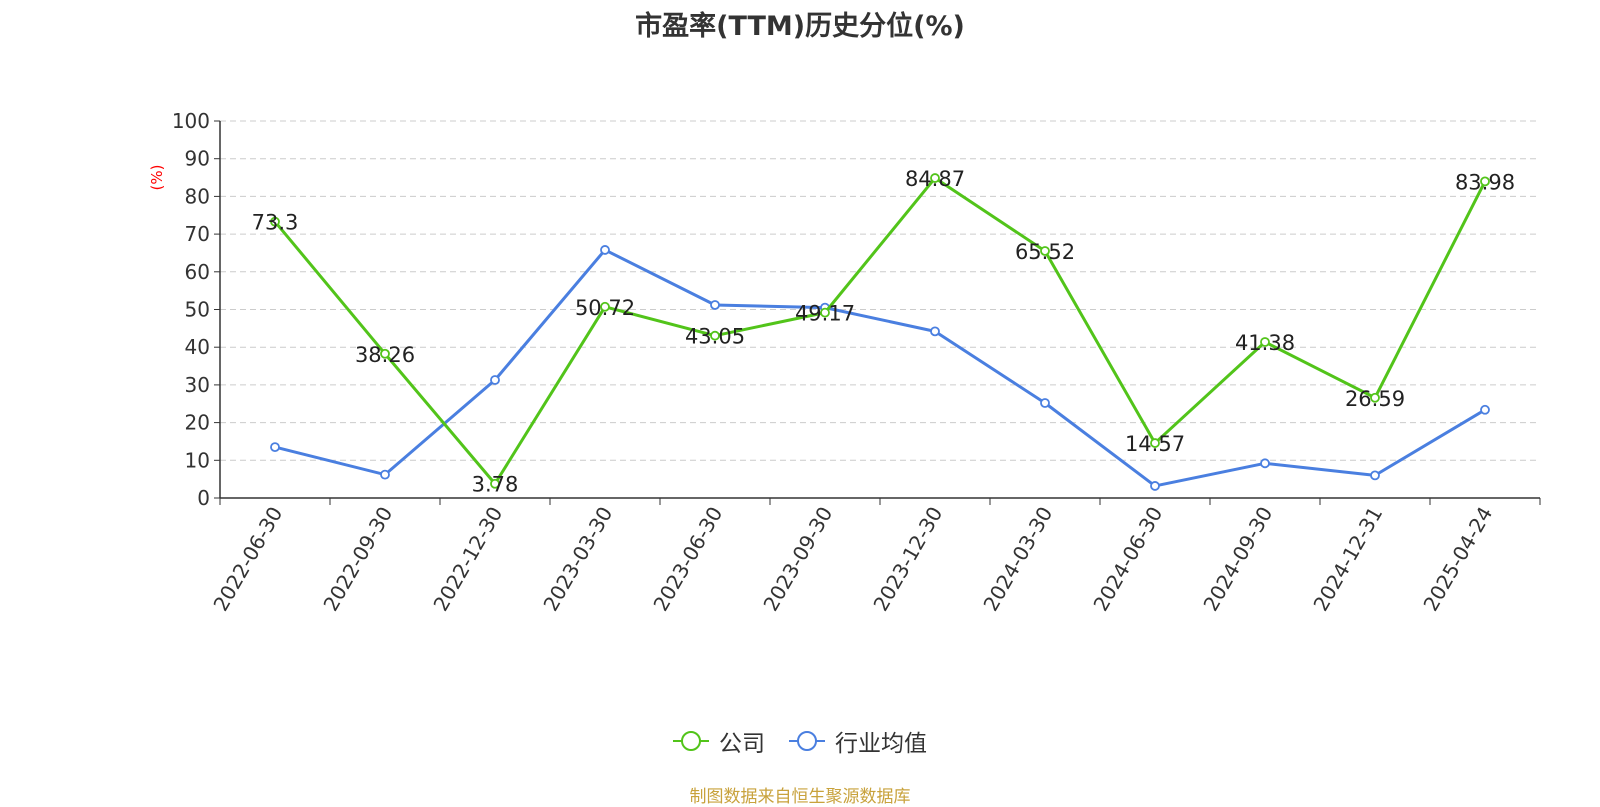  What do you see at coordinates (191, 121) in the screenshot?
I see `y-tick-label: 100` at bounding box center [191, 121].